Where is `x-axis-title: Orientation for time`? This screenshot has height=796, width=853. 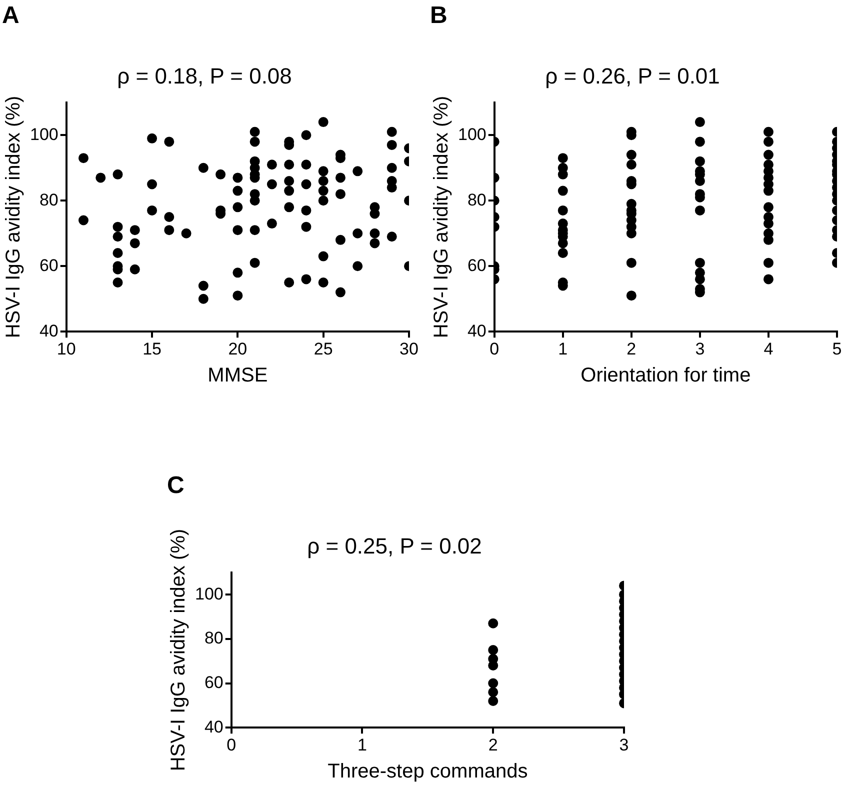
x-axis-title: Orientation for time is located at coordinates (665, 375).